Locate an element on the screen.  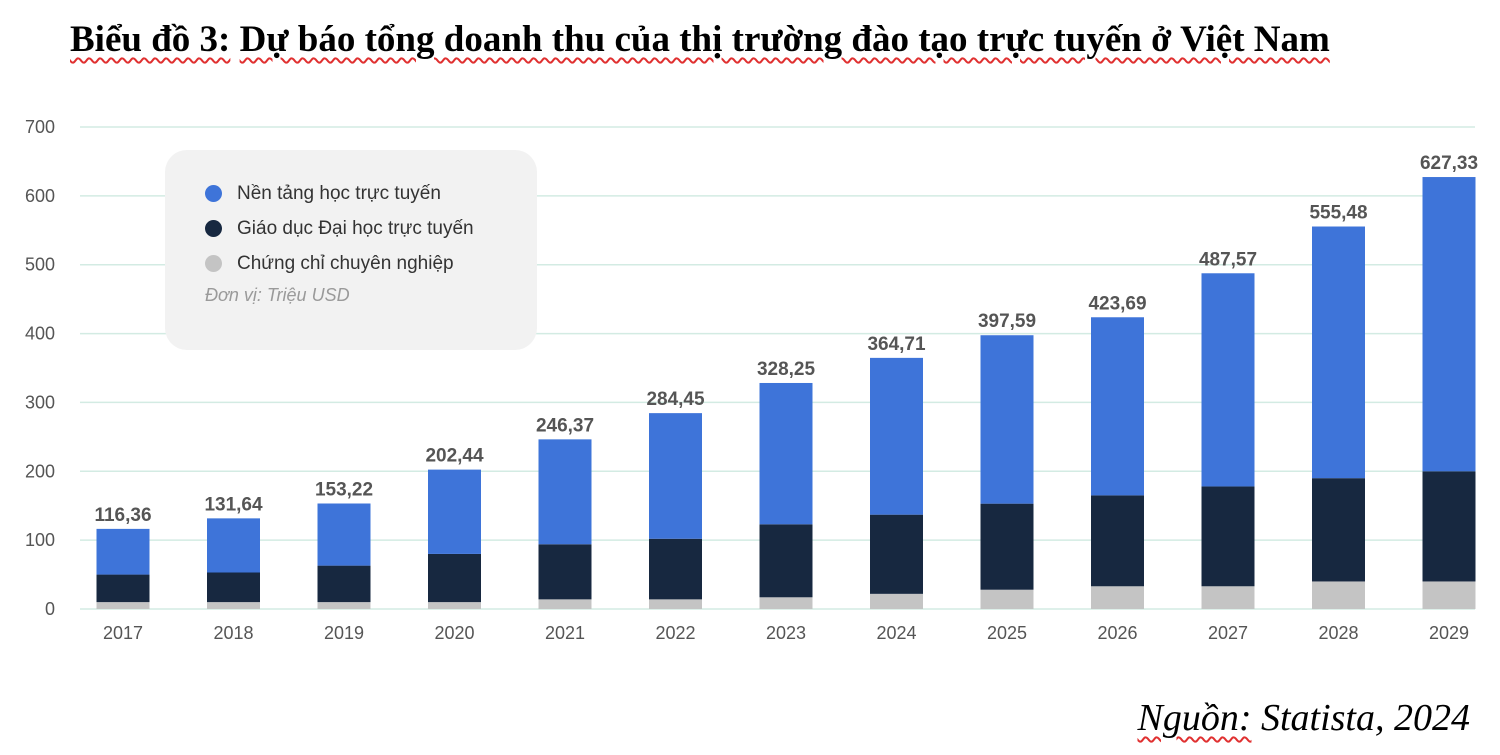
y-tick-label: 700 is located at coordinates (40, 127).